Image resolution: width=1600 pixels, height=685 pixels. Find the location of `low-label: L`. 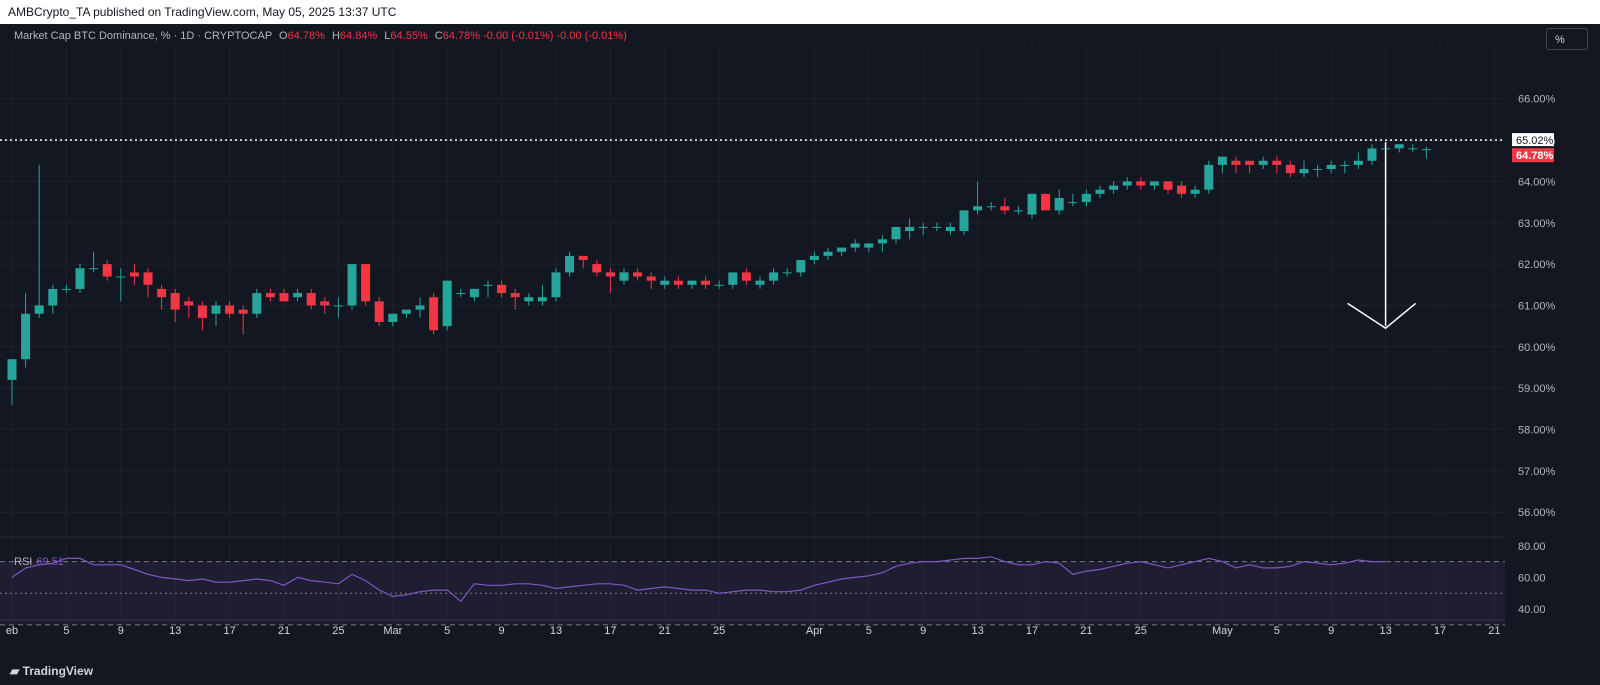

low-label: L is located at coordinates (387, 36).